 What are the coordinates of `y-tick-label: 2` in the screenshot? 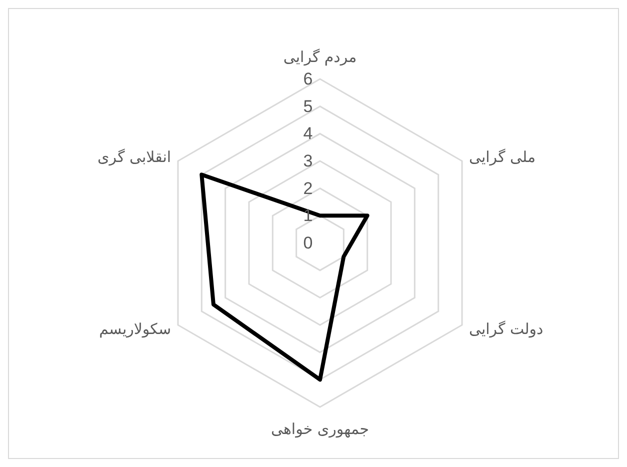 It's located at (308, 188).